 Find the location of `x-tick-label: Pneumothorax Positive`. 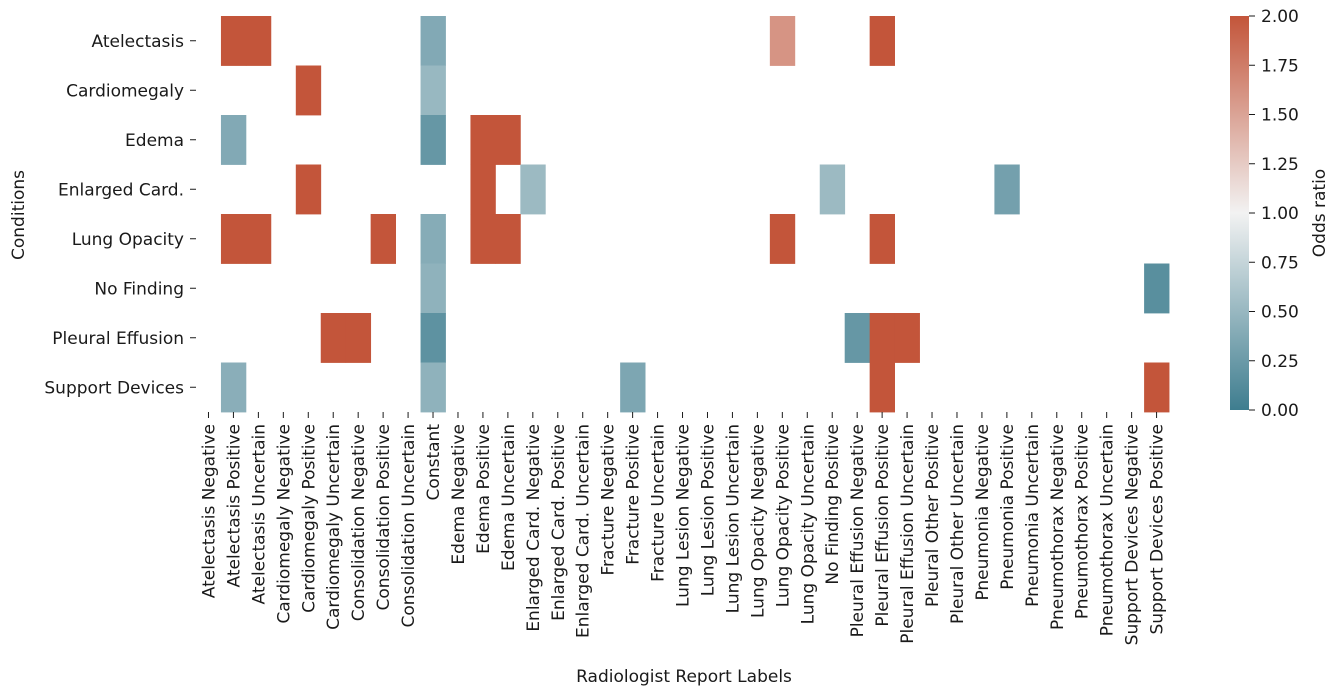

x-tick-label: Pneumothorax Positive is located at coordinates (1083, 521).